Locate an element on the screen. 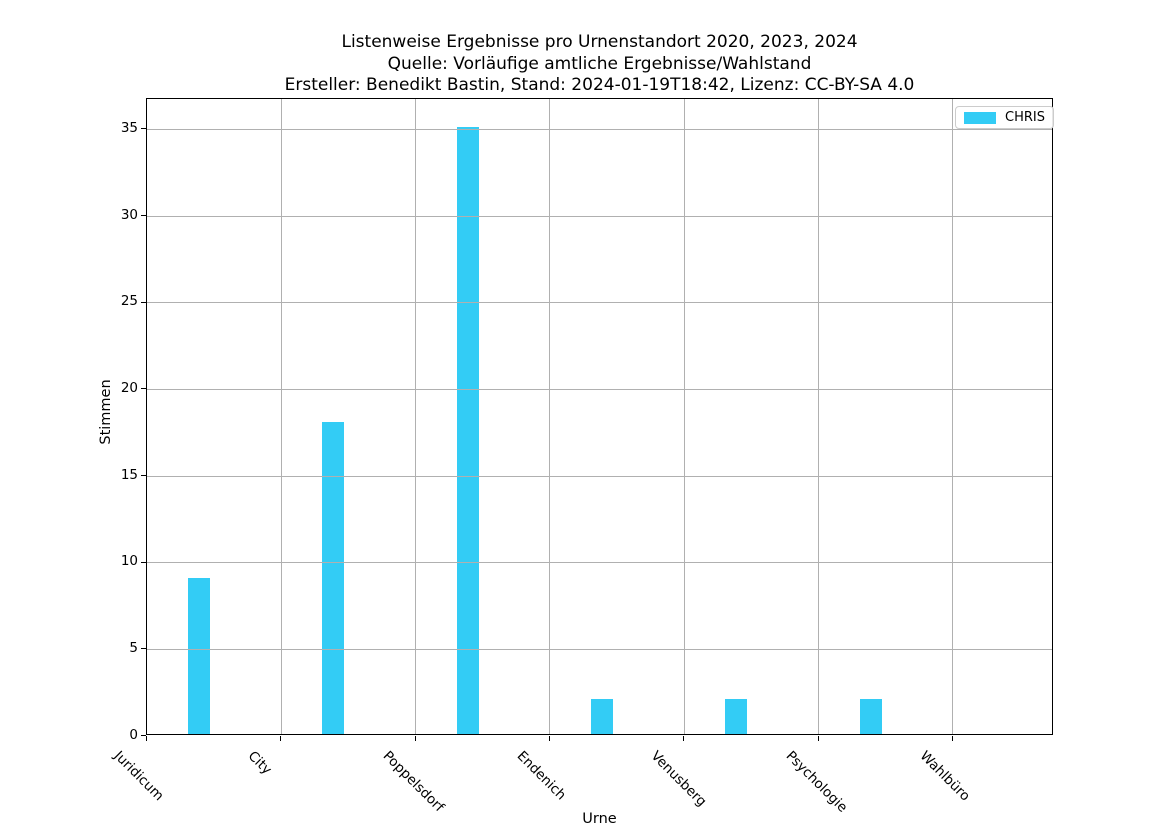 Image resolution: width=1169 pixels, height=826 pixels. bar-venusberg is located at coordinates (736, 716).